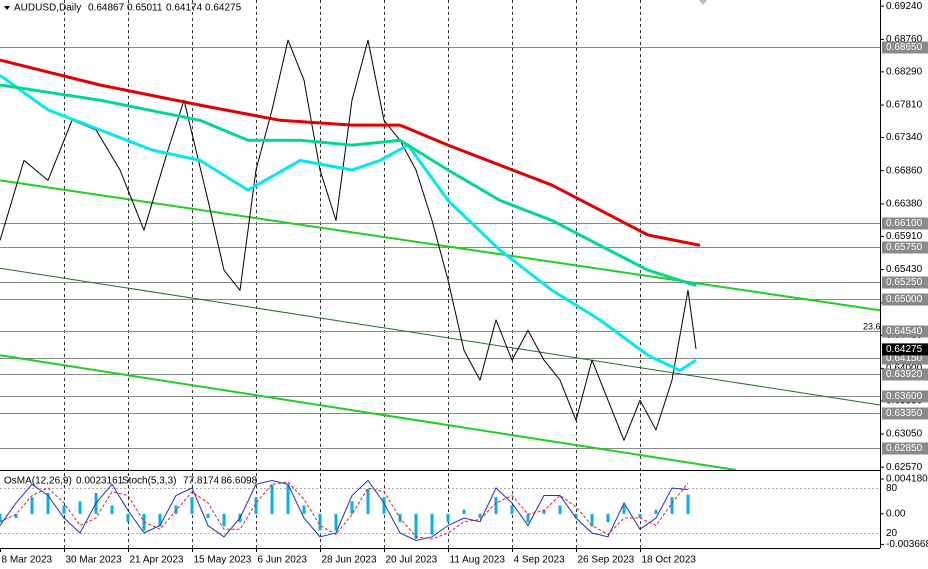 This screenshot has width=928, height=569. What do you see at coordinates (47, 8) in the screenshot?
I see `symbol-title: AUDUSD,Daily` at bounding box center [47, 8].